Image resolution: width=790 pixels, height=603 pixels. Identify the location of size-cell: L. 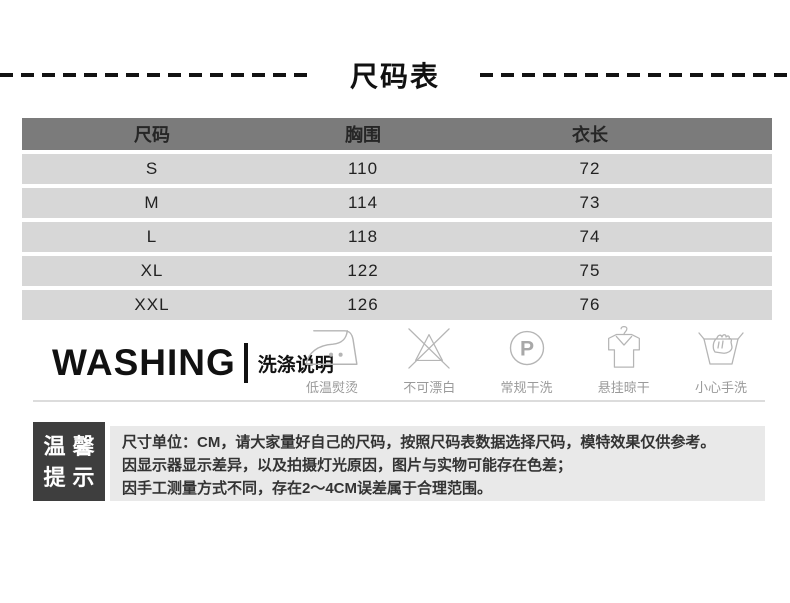
(152, 236).